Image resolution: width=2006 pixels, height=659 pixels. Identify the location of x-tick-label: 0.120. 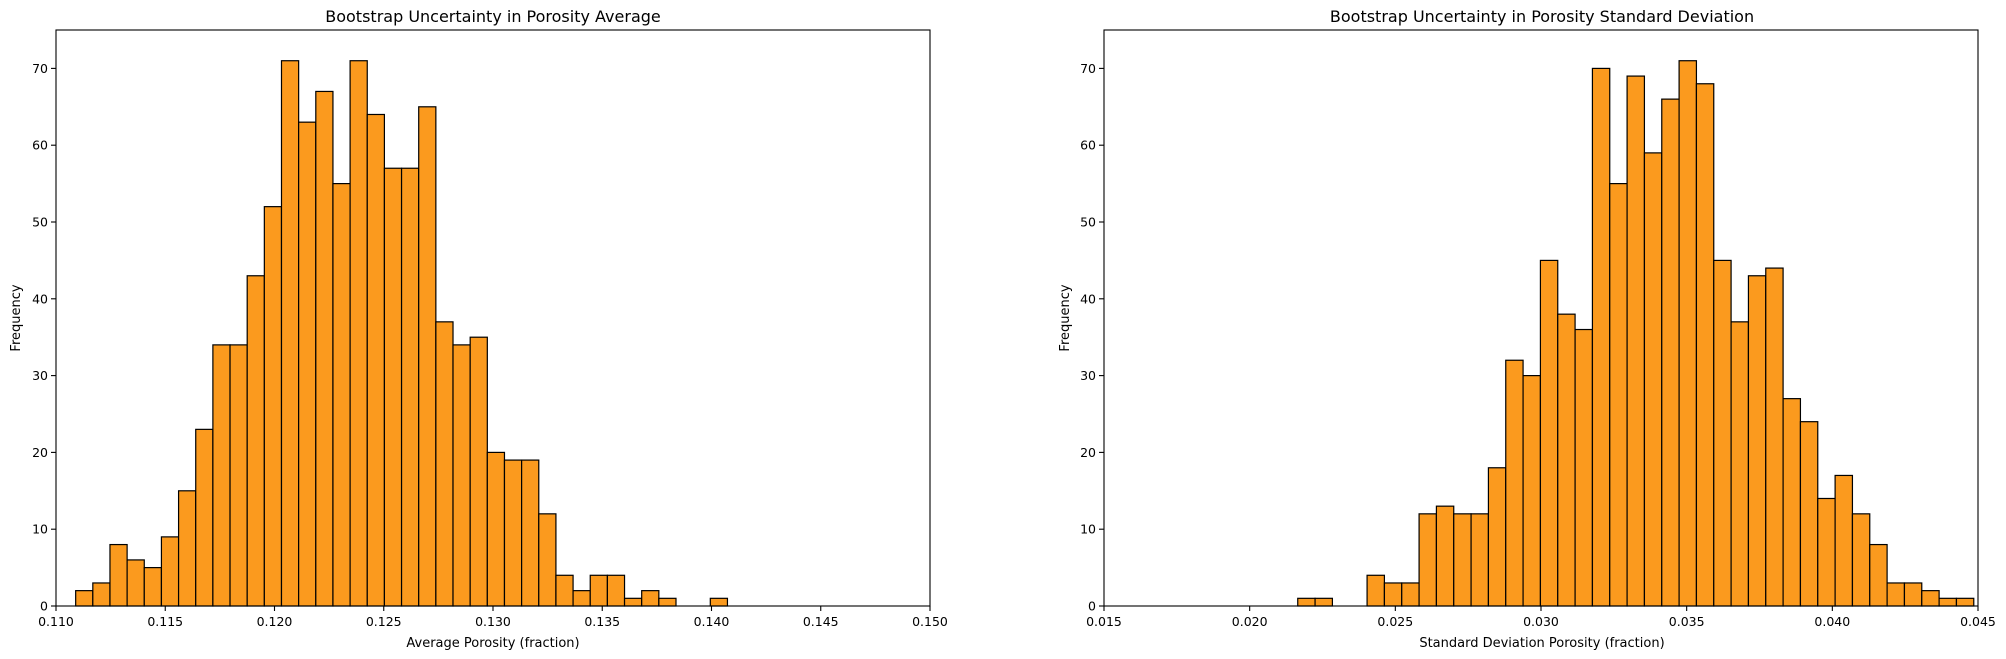
(275, 621).